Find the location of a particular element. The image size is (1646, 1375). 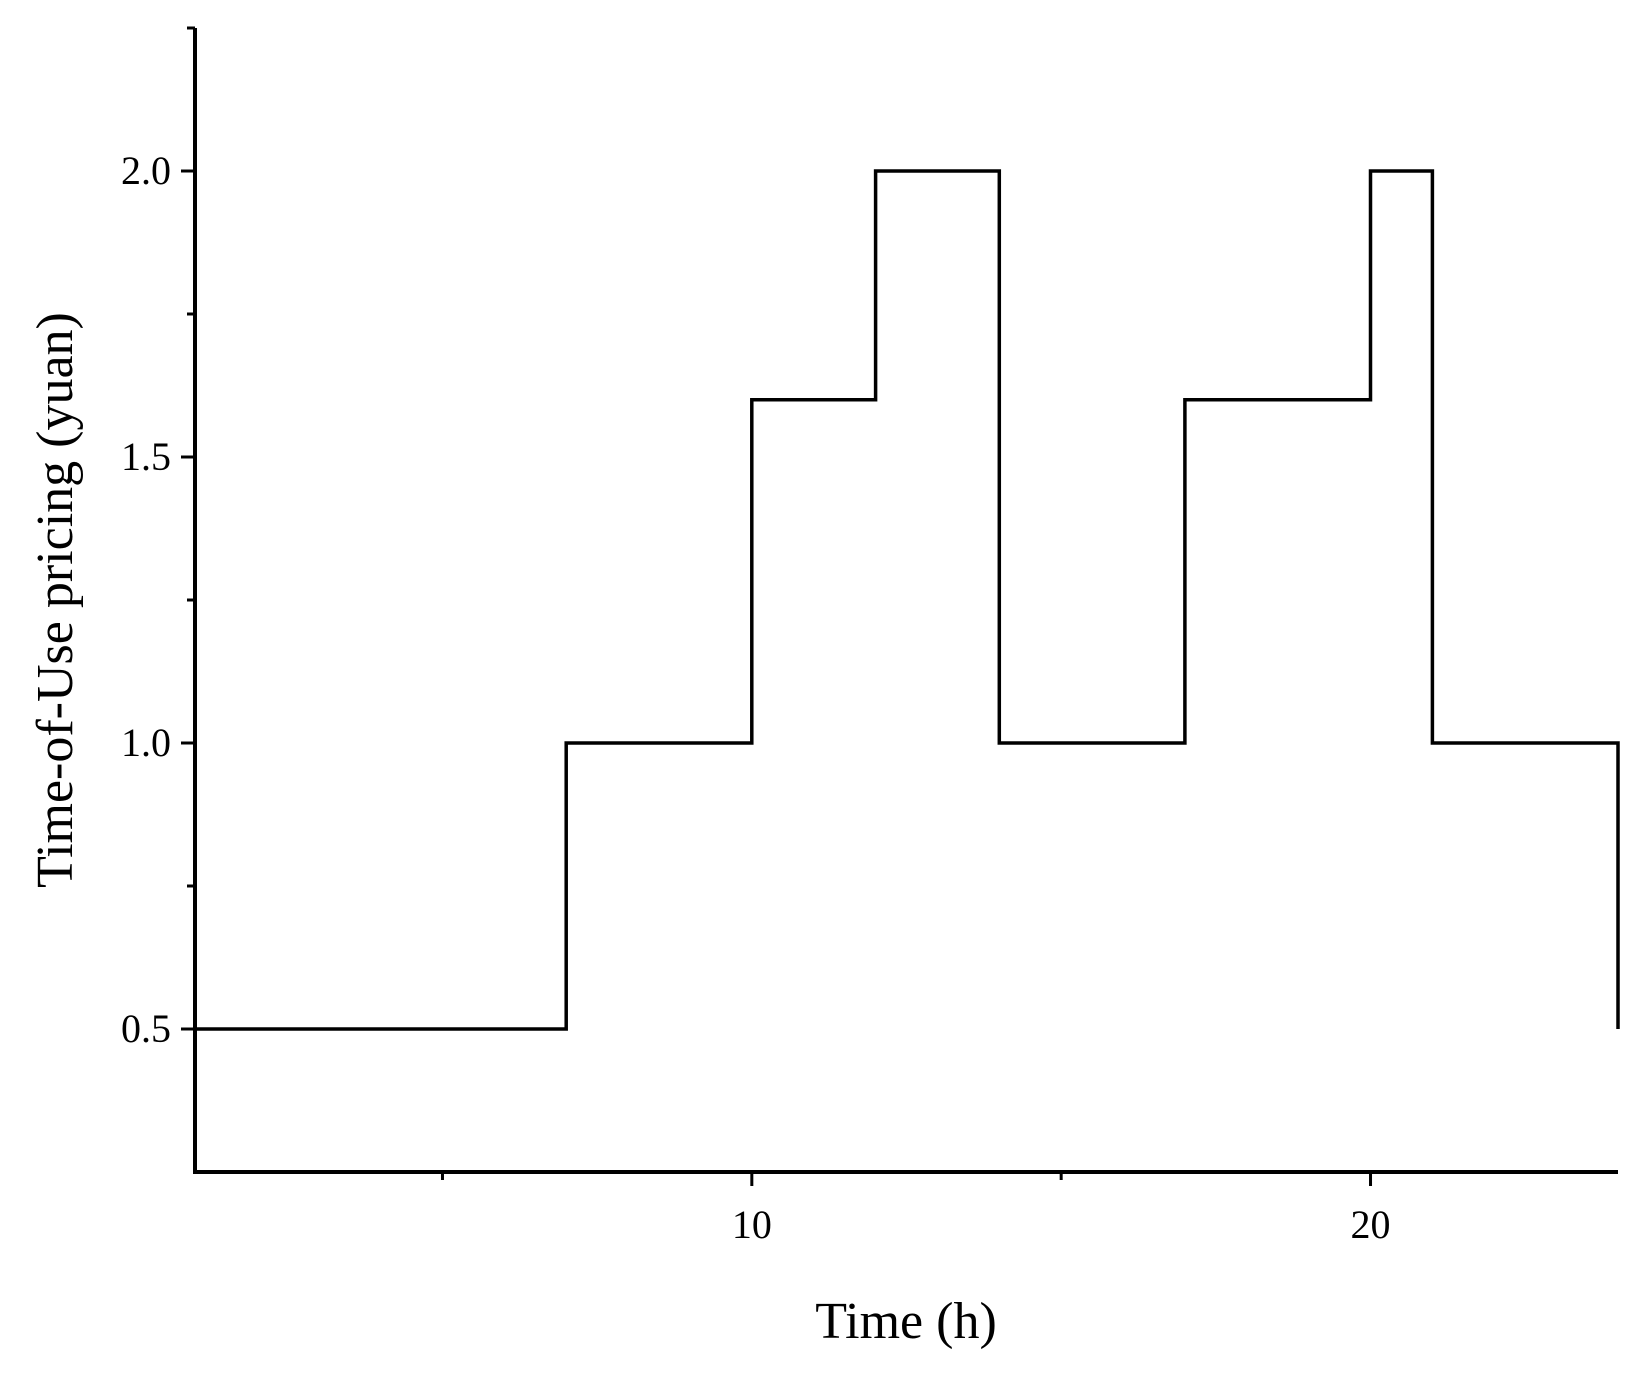

y-tick-label: 2.0 is located at coordinates (146, 170).